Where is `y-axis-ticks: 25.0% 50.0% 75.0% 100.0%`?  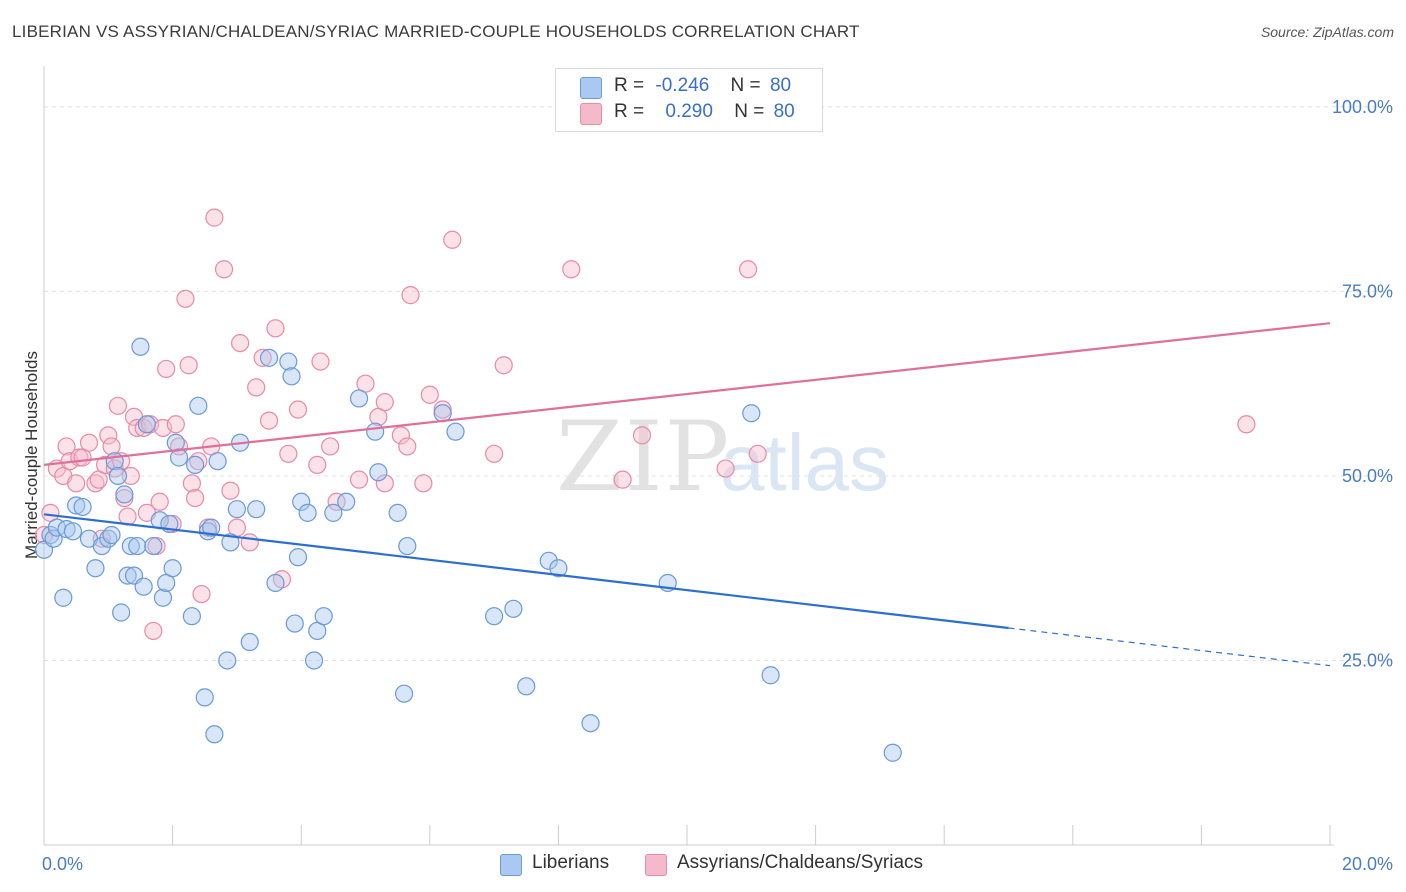
y-axis-ticks: 25.0% 50.0% 75.0% 100.0% is located at coordinates (1362, 384).